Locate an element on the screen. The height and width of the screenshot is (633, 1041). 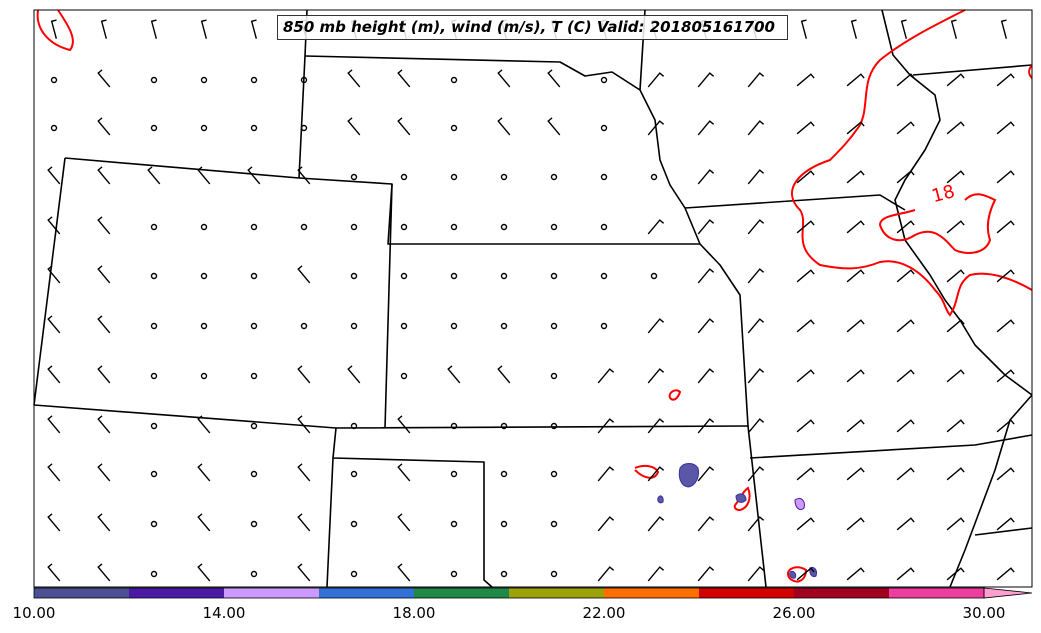
colorbar is located at coordinates (533, 593).